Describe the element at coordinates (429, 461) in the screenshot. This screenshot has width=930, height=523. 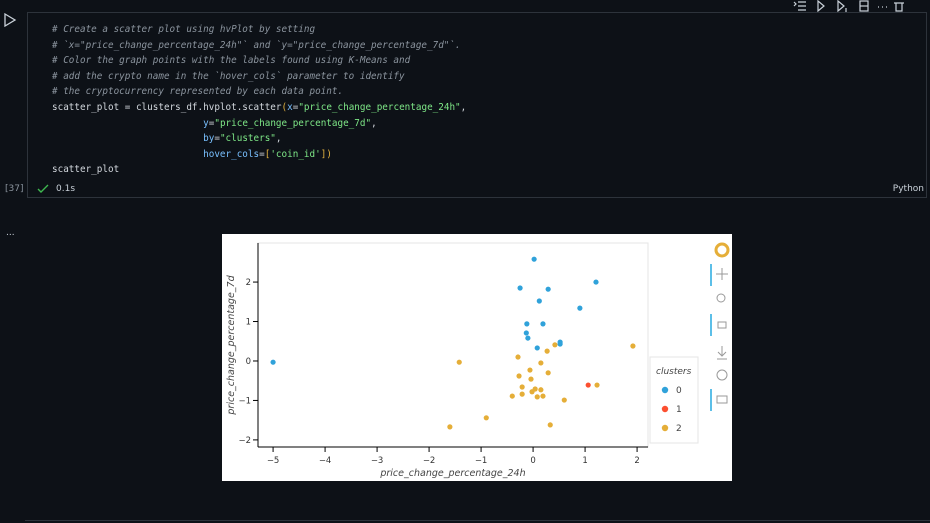
I see `x-tick-label: −2` at that location.